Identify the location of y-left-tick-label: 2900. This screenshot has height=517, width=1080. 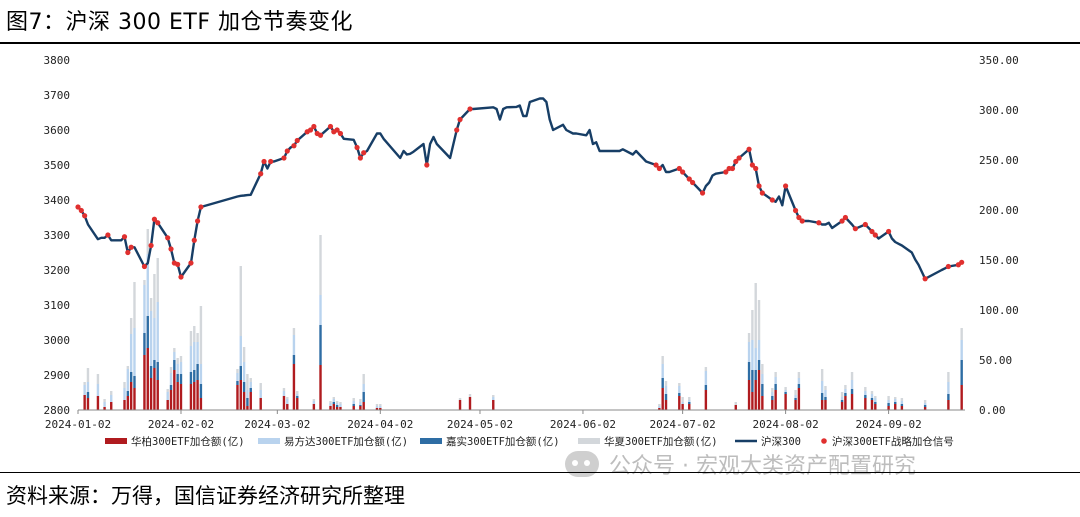
(57, 375).